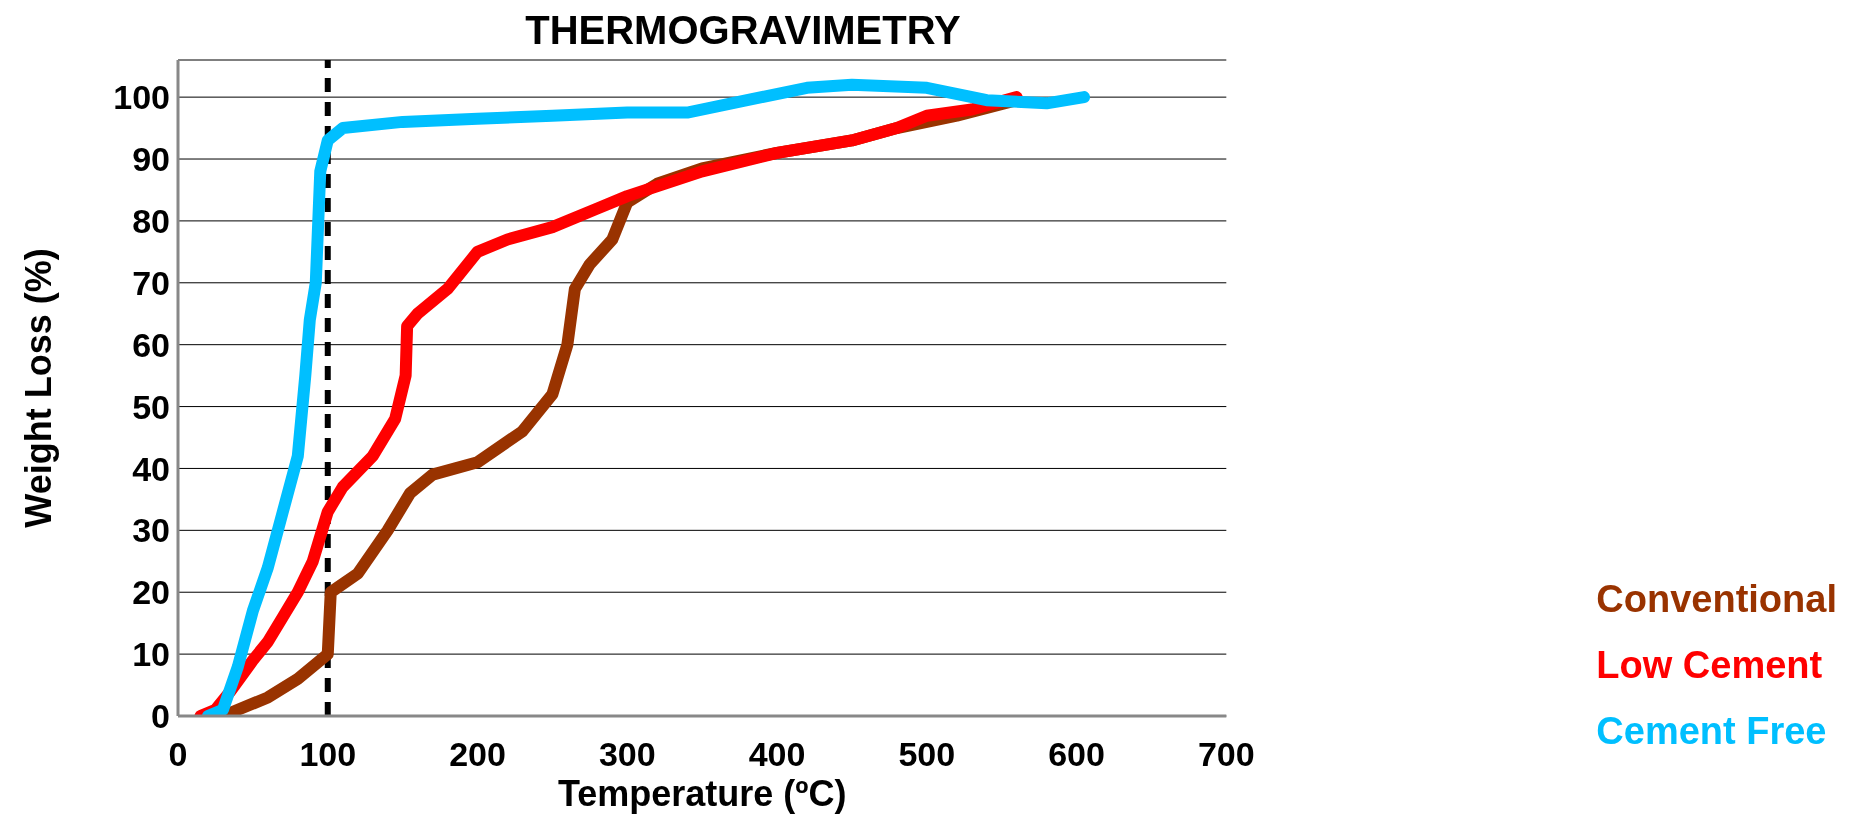 The height and width of the screenshot is (835, 1855). What do you see at coordinates (151, 592) in the screenshot?
I see `y-tick-label: 20` at bounding box center [151, 592].